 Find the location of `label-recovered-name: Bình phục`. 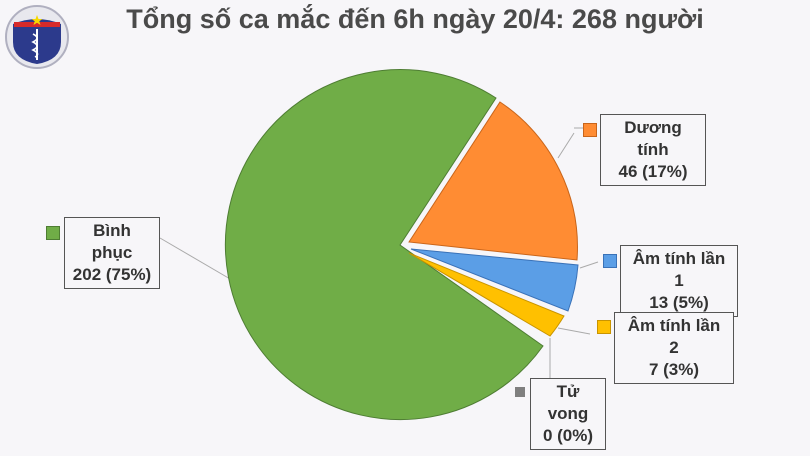

label-recovered-name: Bình phục is located at coordinates (112, 241).